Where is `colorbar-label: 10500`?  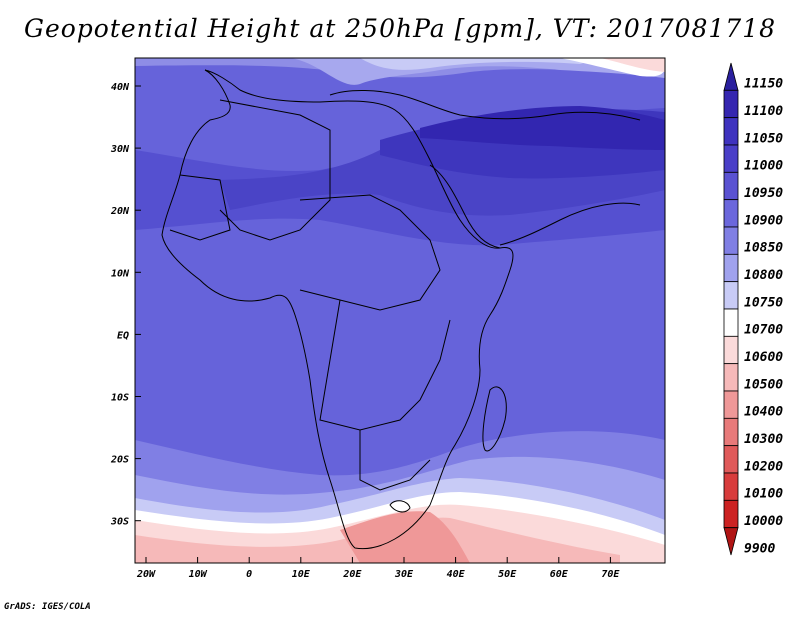 colorbar-label: 10500 is located at coordinates (763, 384).